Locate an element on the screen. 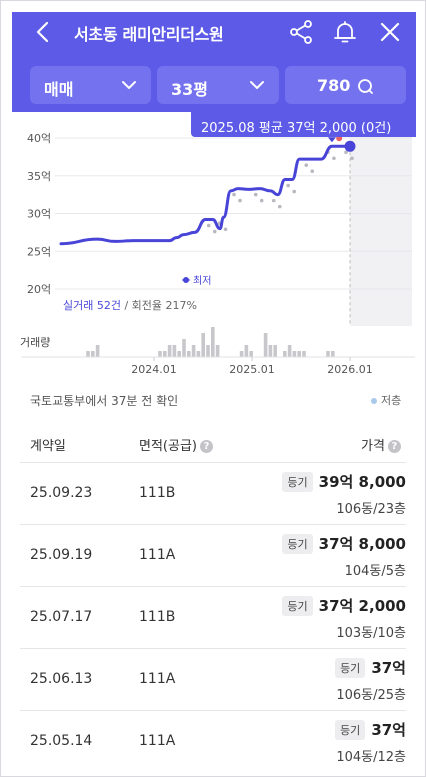  y-tick-label: 35억 is located at coordinates (39, 176).